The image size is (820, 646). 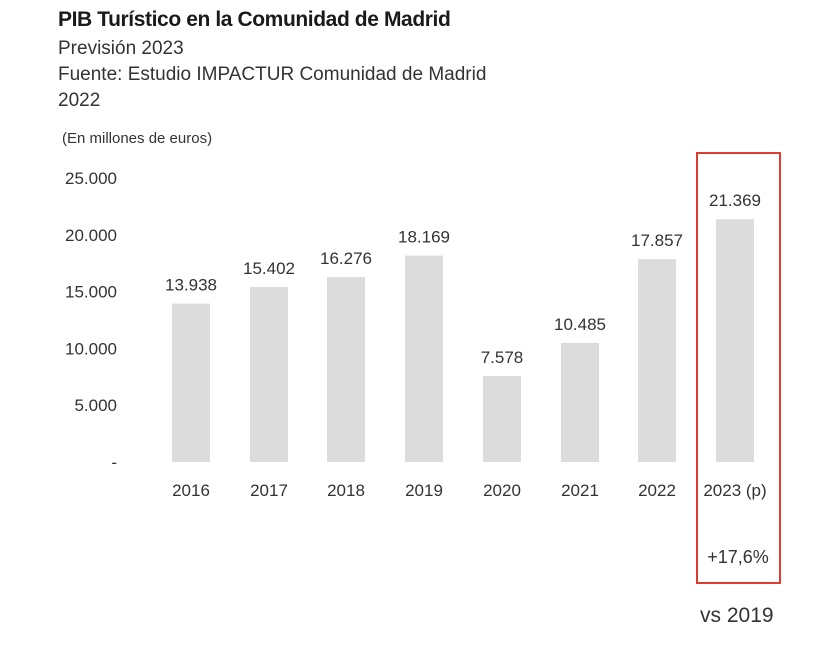 What do you see at coordinates (79, 100) in the screenshot?
I see `chart-subtitle-year: 2022` at bounding box center [79, 100].